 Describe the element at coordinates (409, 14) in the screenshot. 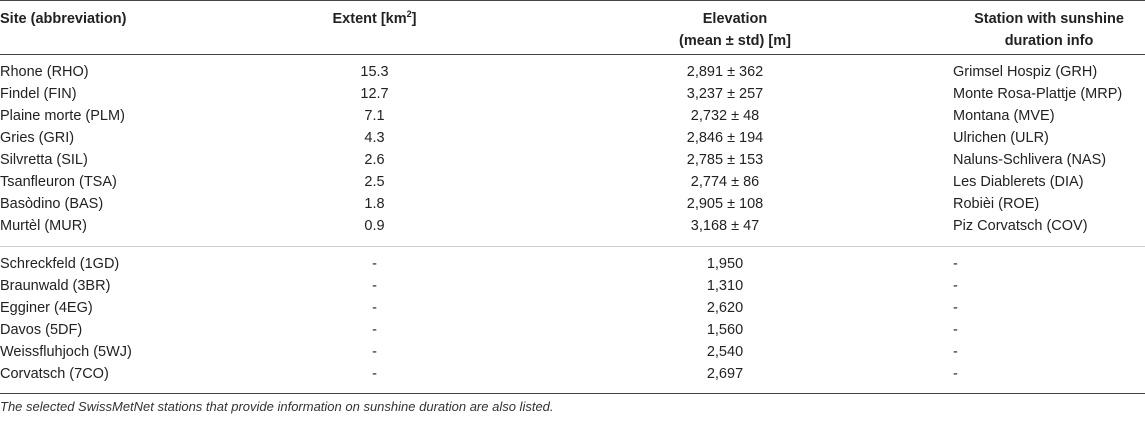

I see `header-extent-sup: 2` at that location.